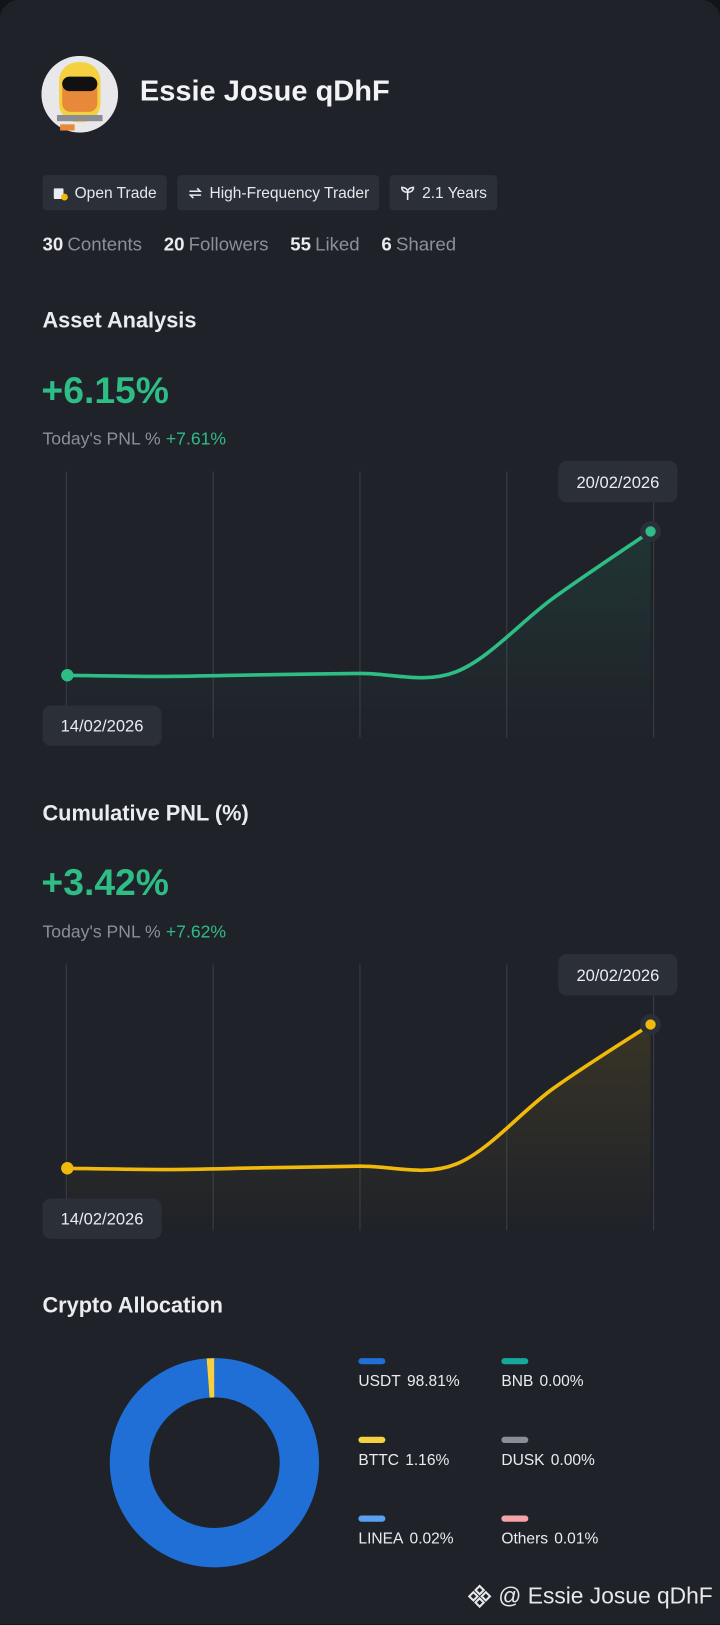  Describe the element at coordinates (53, 244) in the screenshot. I see `stat-value: 30` at that location.